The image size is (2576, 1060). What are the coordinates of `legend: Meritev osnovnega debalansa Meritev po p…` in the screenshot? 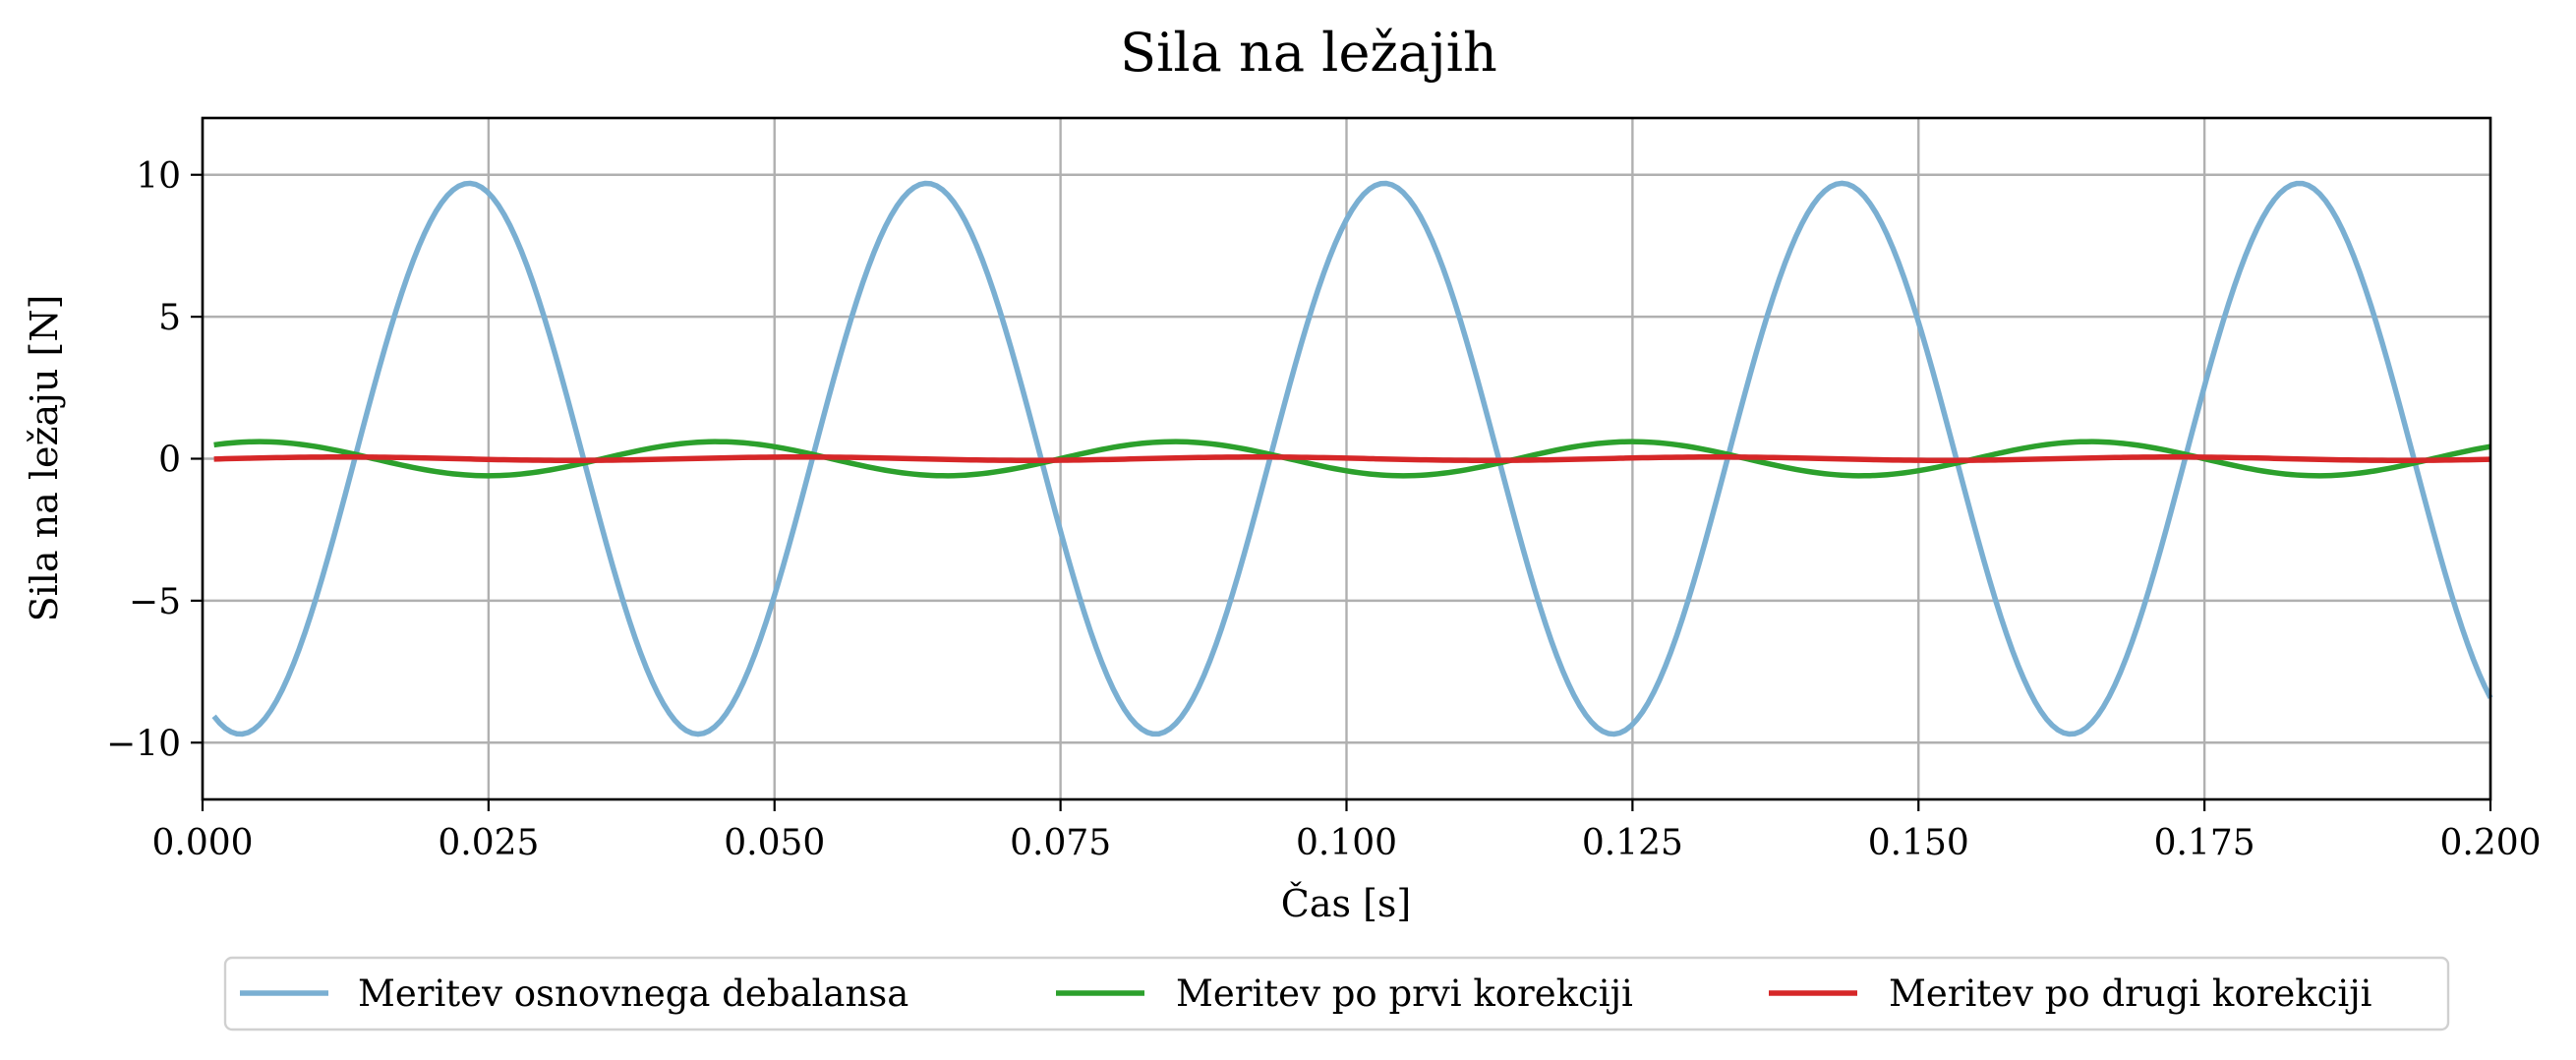 It's located at (1336, 994).